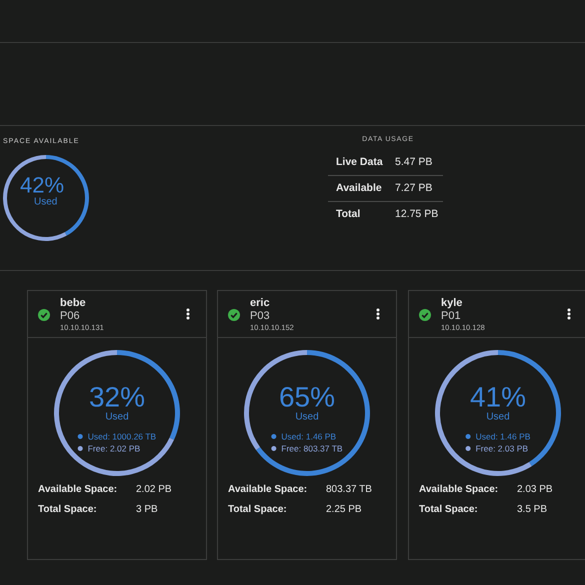 The width and height of the screenshot is (585, 585). I want to click on text: 12.75 PB, so click(416, 214).